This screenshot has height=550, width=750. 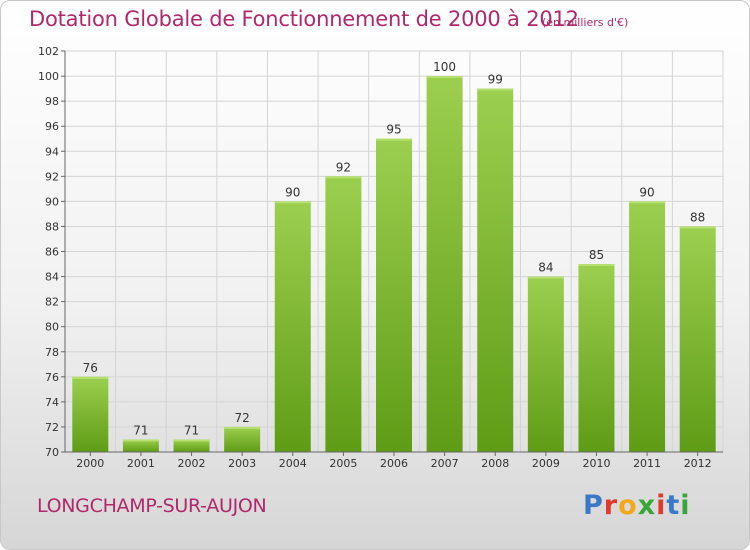 What do you see at coordinates (90, 368) in the screenshot?
I see `data-label: 76` at bounding box center [90, 368].